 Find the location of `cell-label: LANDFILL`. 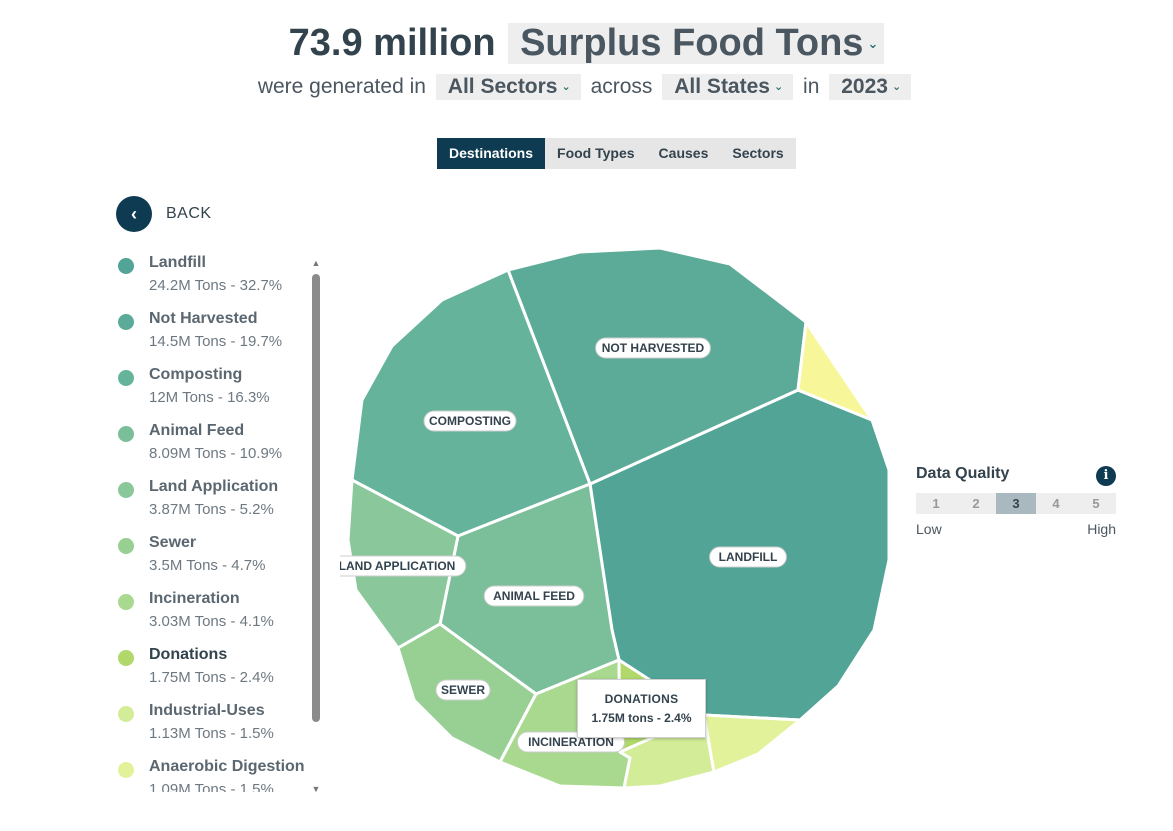

cell-label: LANDFILL is located at coordinates (748, 557).